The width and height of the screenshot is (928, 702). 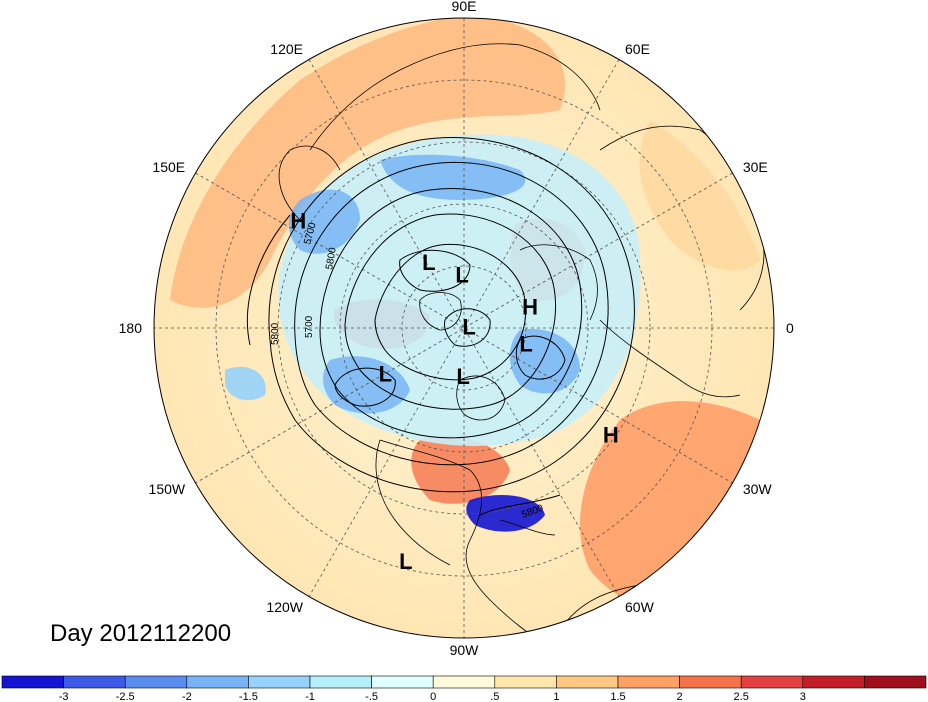 I want to click on colorbar-label: 2.5, so click(x=741, y=696).